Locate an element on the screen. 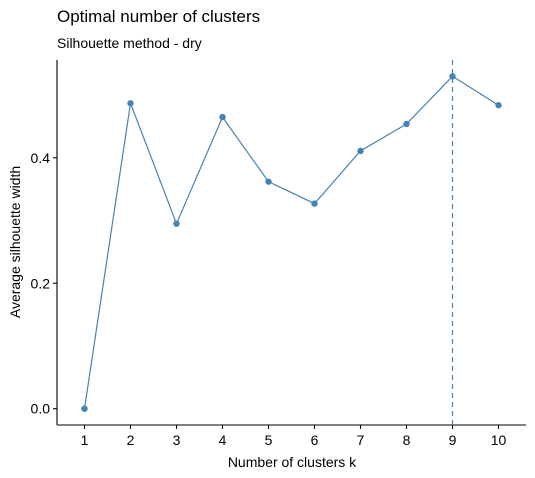 The width and height of the screenshot is (535, 478). y-tick-label: 0.4 is located at coordinates (41, 158).